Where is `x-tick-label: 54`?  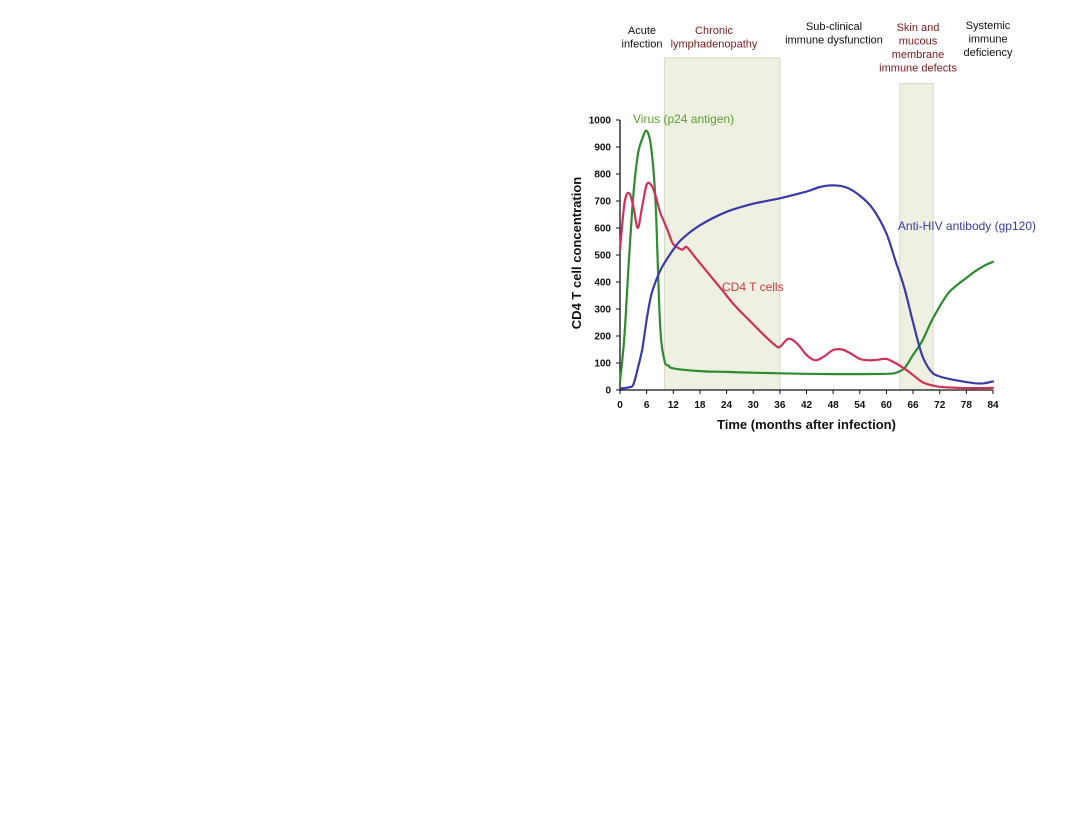
x-tick-label: 54 is located at coordinates (860, 405).